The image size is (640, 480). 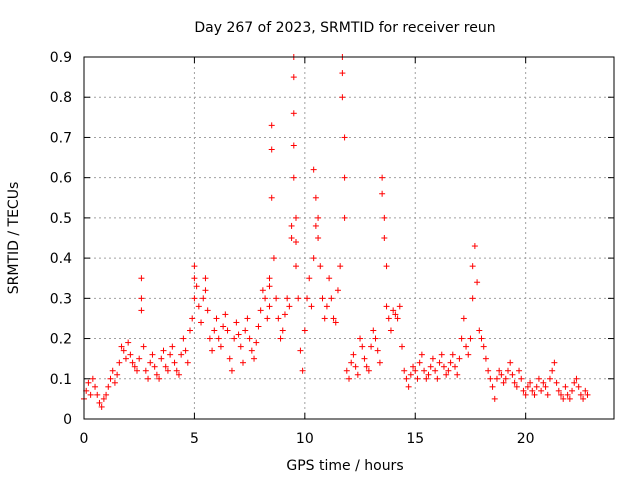 I want to click on x-tick-labels: 0 5 10 15 20, so click(x=307, y=439).